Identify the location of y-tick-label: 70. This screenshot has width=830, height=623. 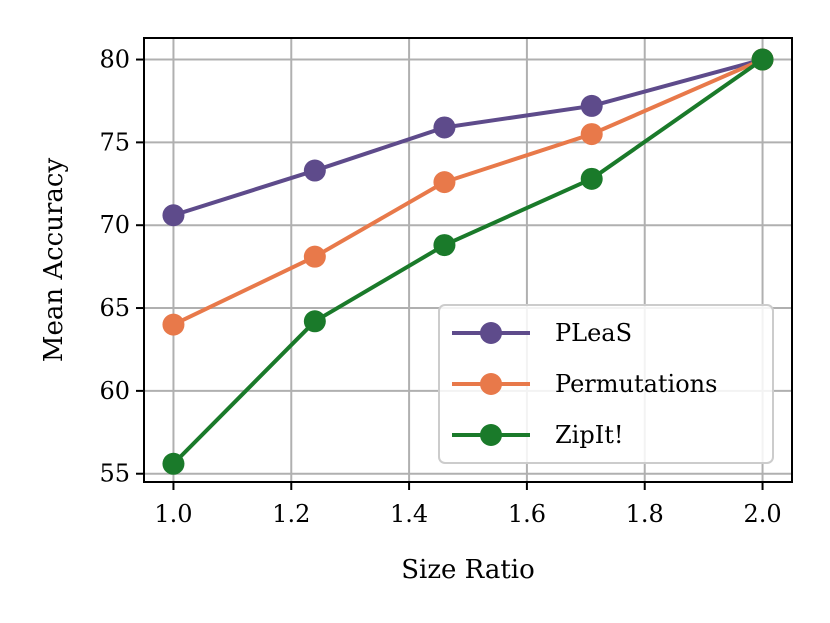
(114, 225).